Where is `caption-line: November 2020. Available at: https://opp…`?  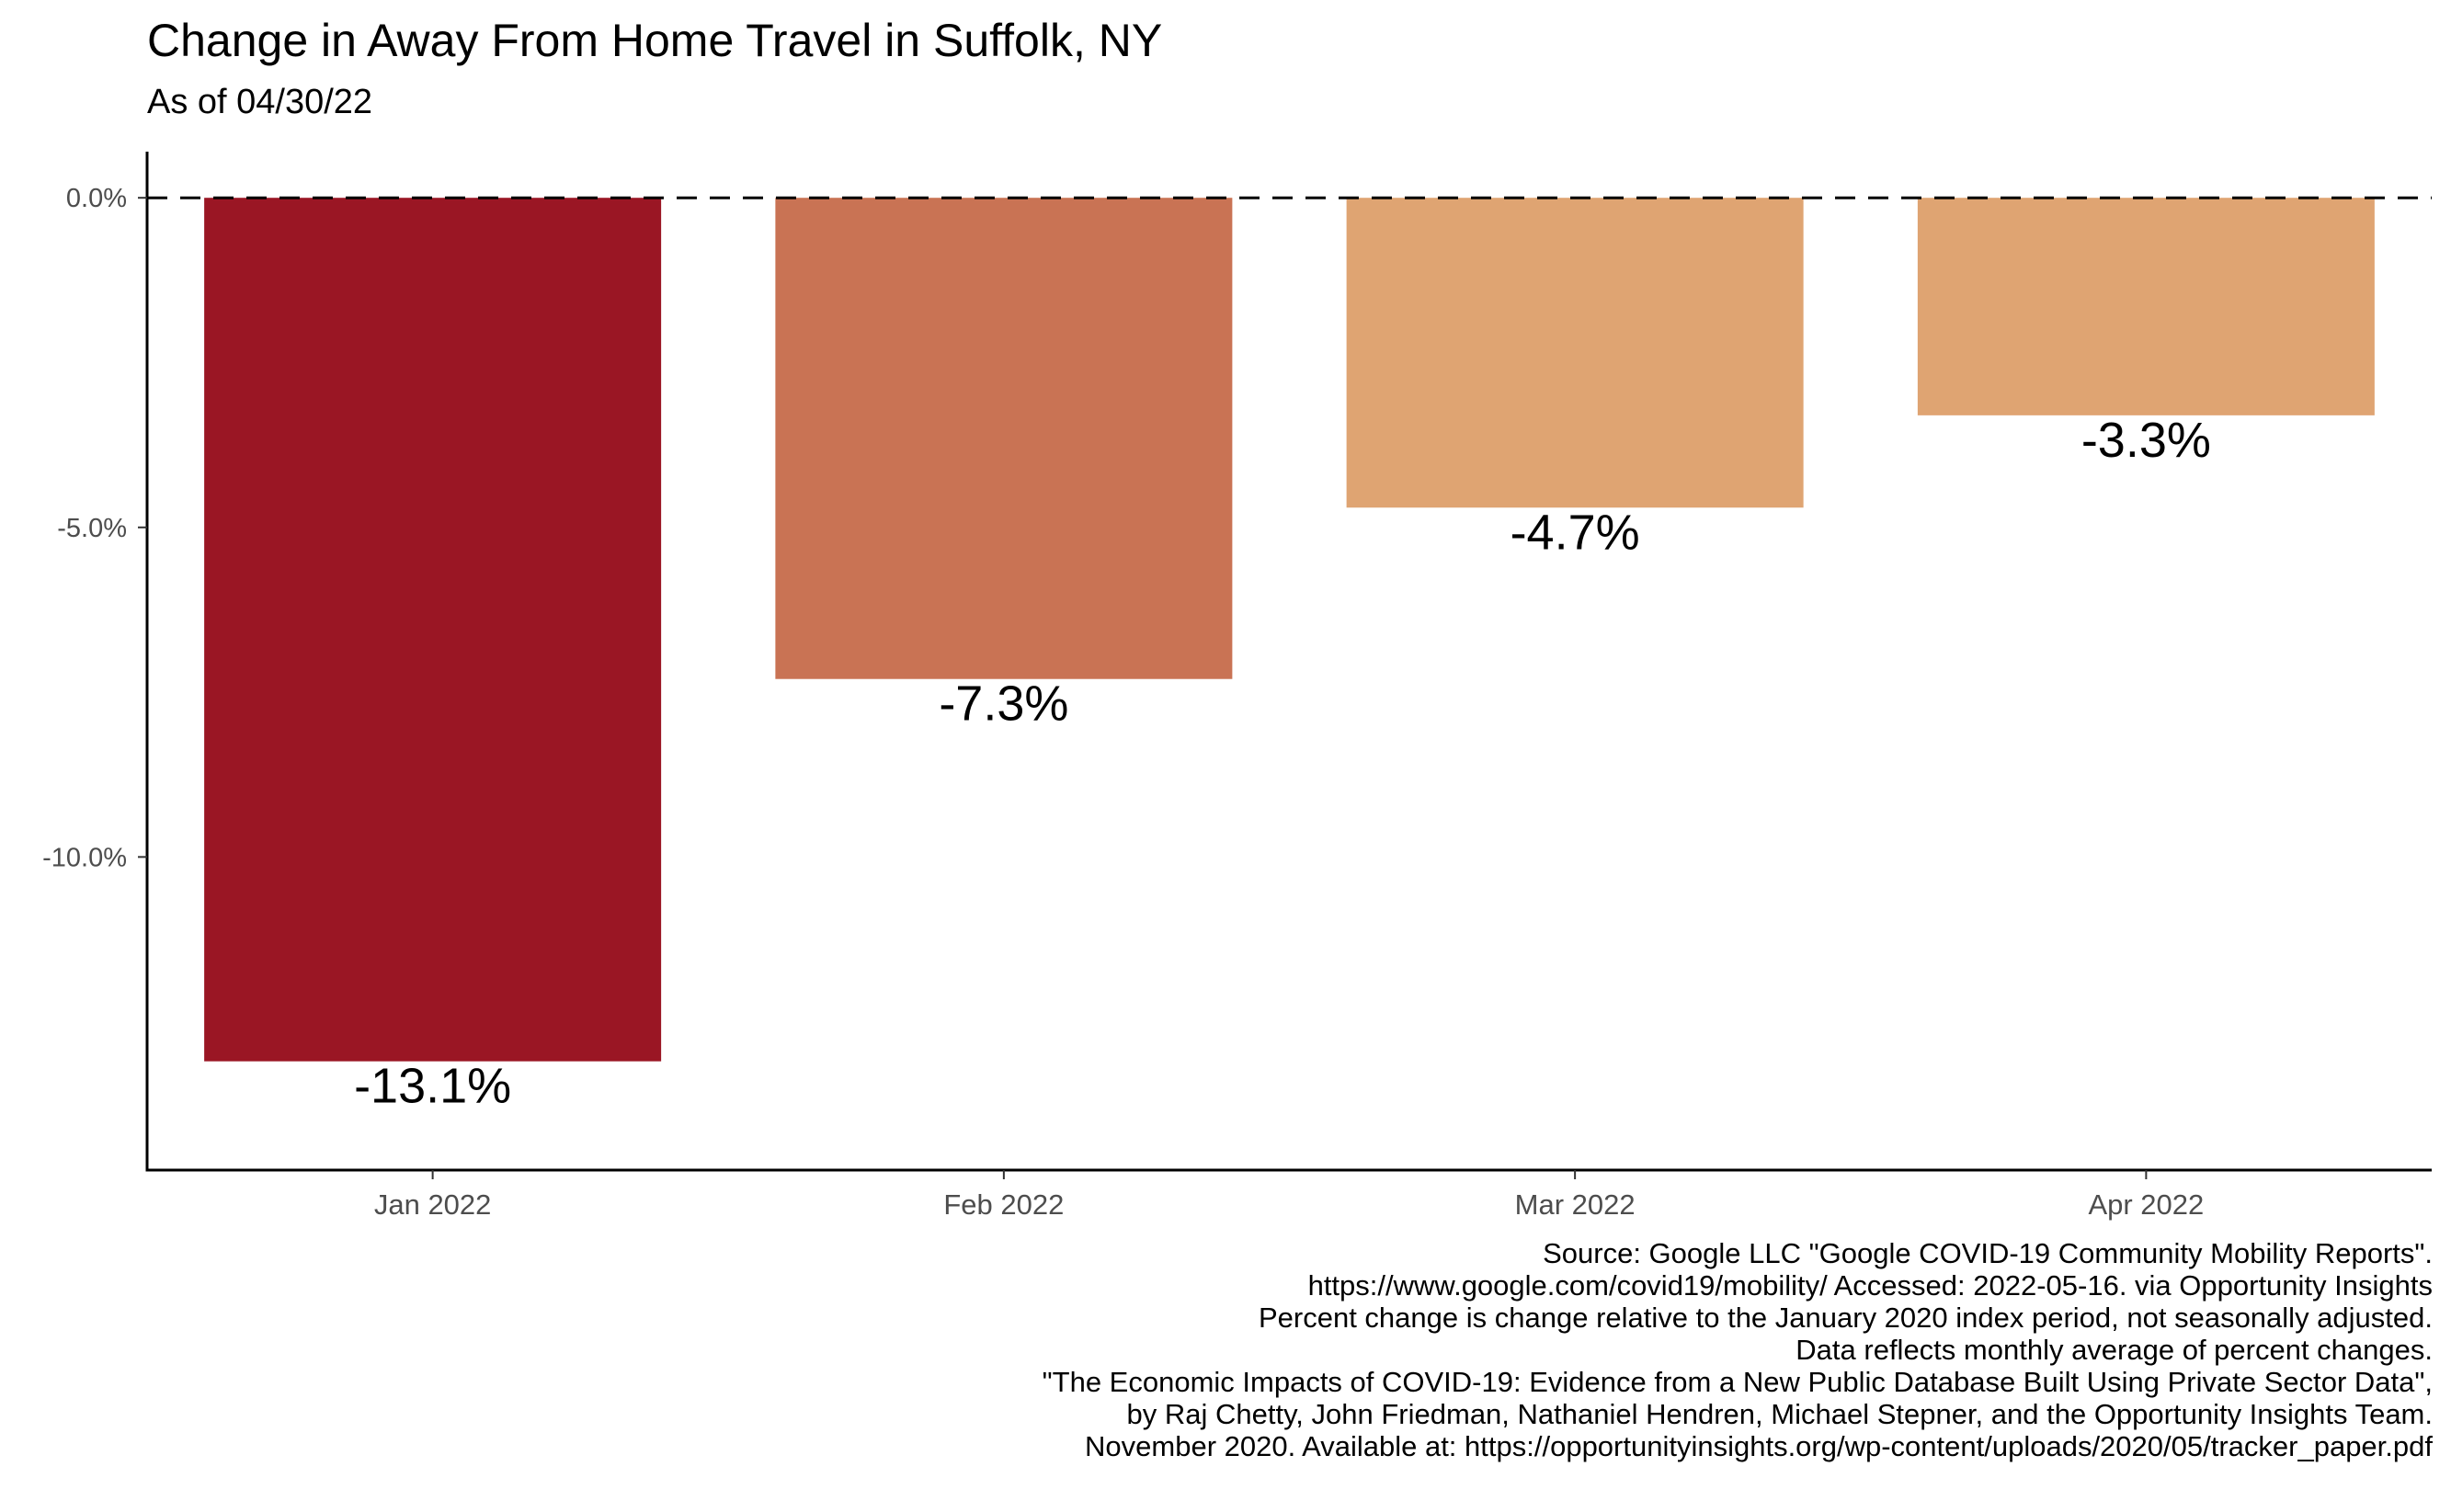
caption-line: November 2020. Available at: https://opp… is located at coordinates (1759, 1446).